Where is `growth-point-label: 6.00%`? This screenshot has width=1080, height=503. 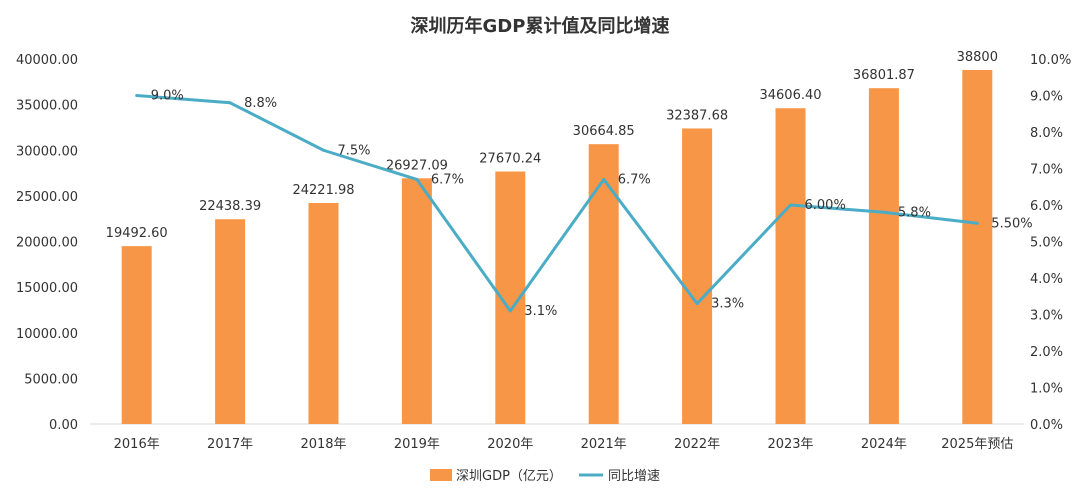 growth-point-label: 6.00% is located at coordinates (825, 205).